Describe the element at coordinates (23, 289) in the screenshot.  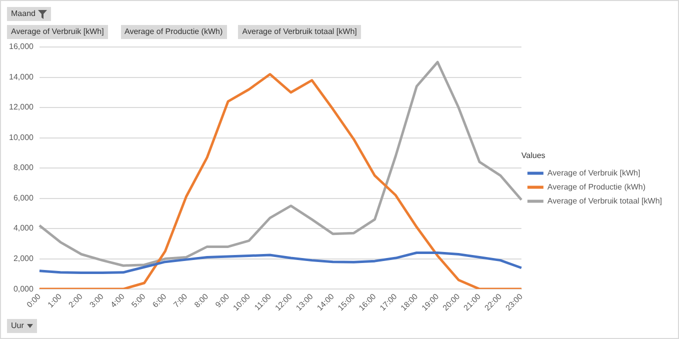
I see `y-tick-label: 0,000` at that location.